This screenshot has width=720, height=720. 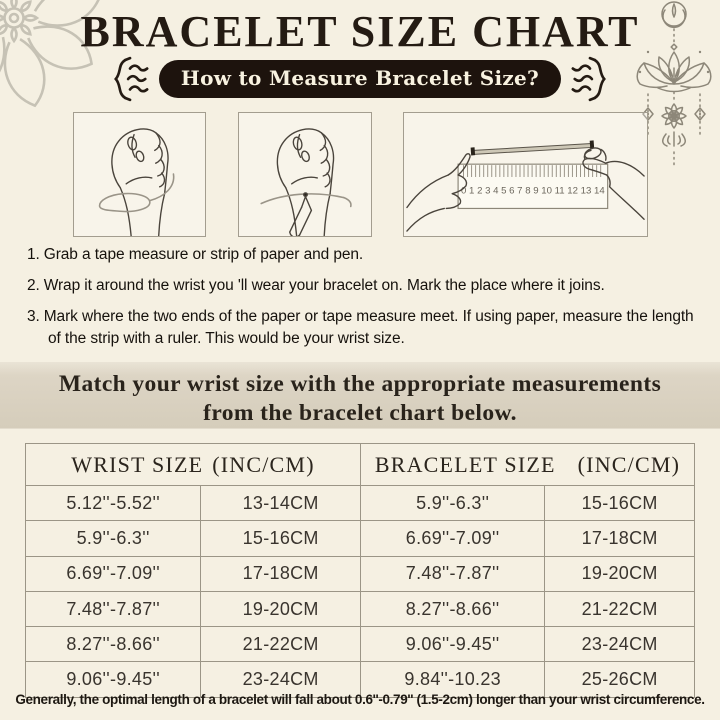 What do you see at coordinates (533, 149) in the screenshot?
I see `paper-strip` at bounding box center [533, 149].